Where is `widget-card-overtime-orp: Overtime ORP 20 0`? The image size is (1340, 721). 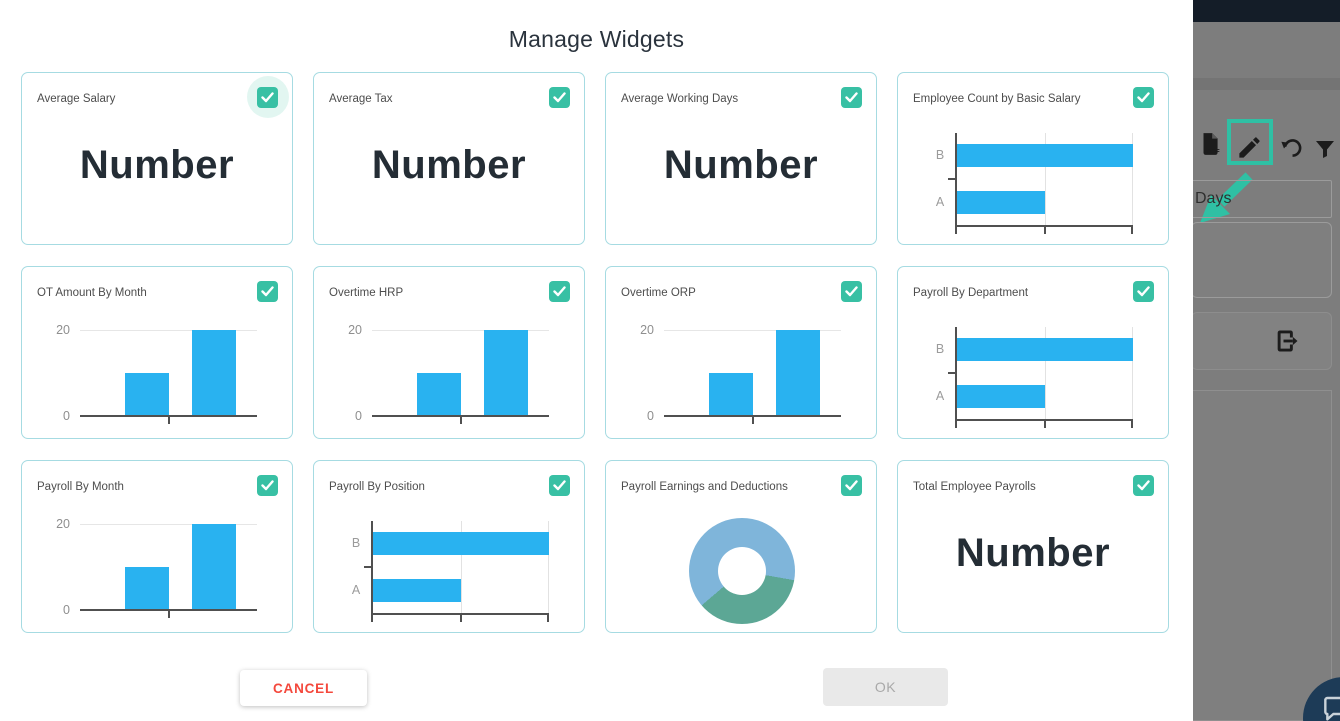 widget-card-overtime-orp: Overtime ORP 20 0 is located at coordinates (741, 352).